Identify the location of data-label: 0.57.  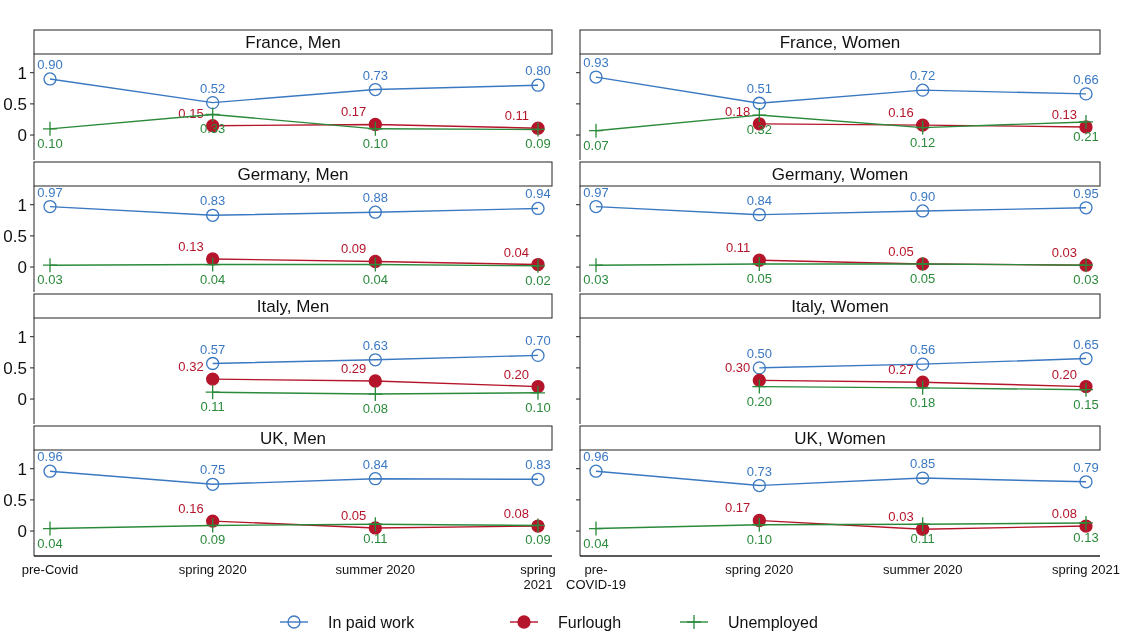
(213, 349).